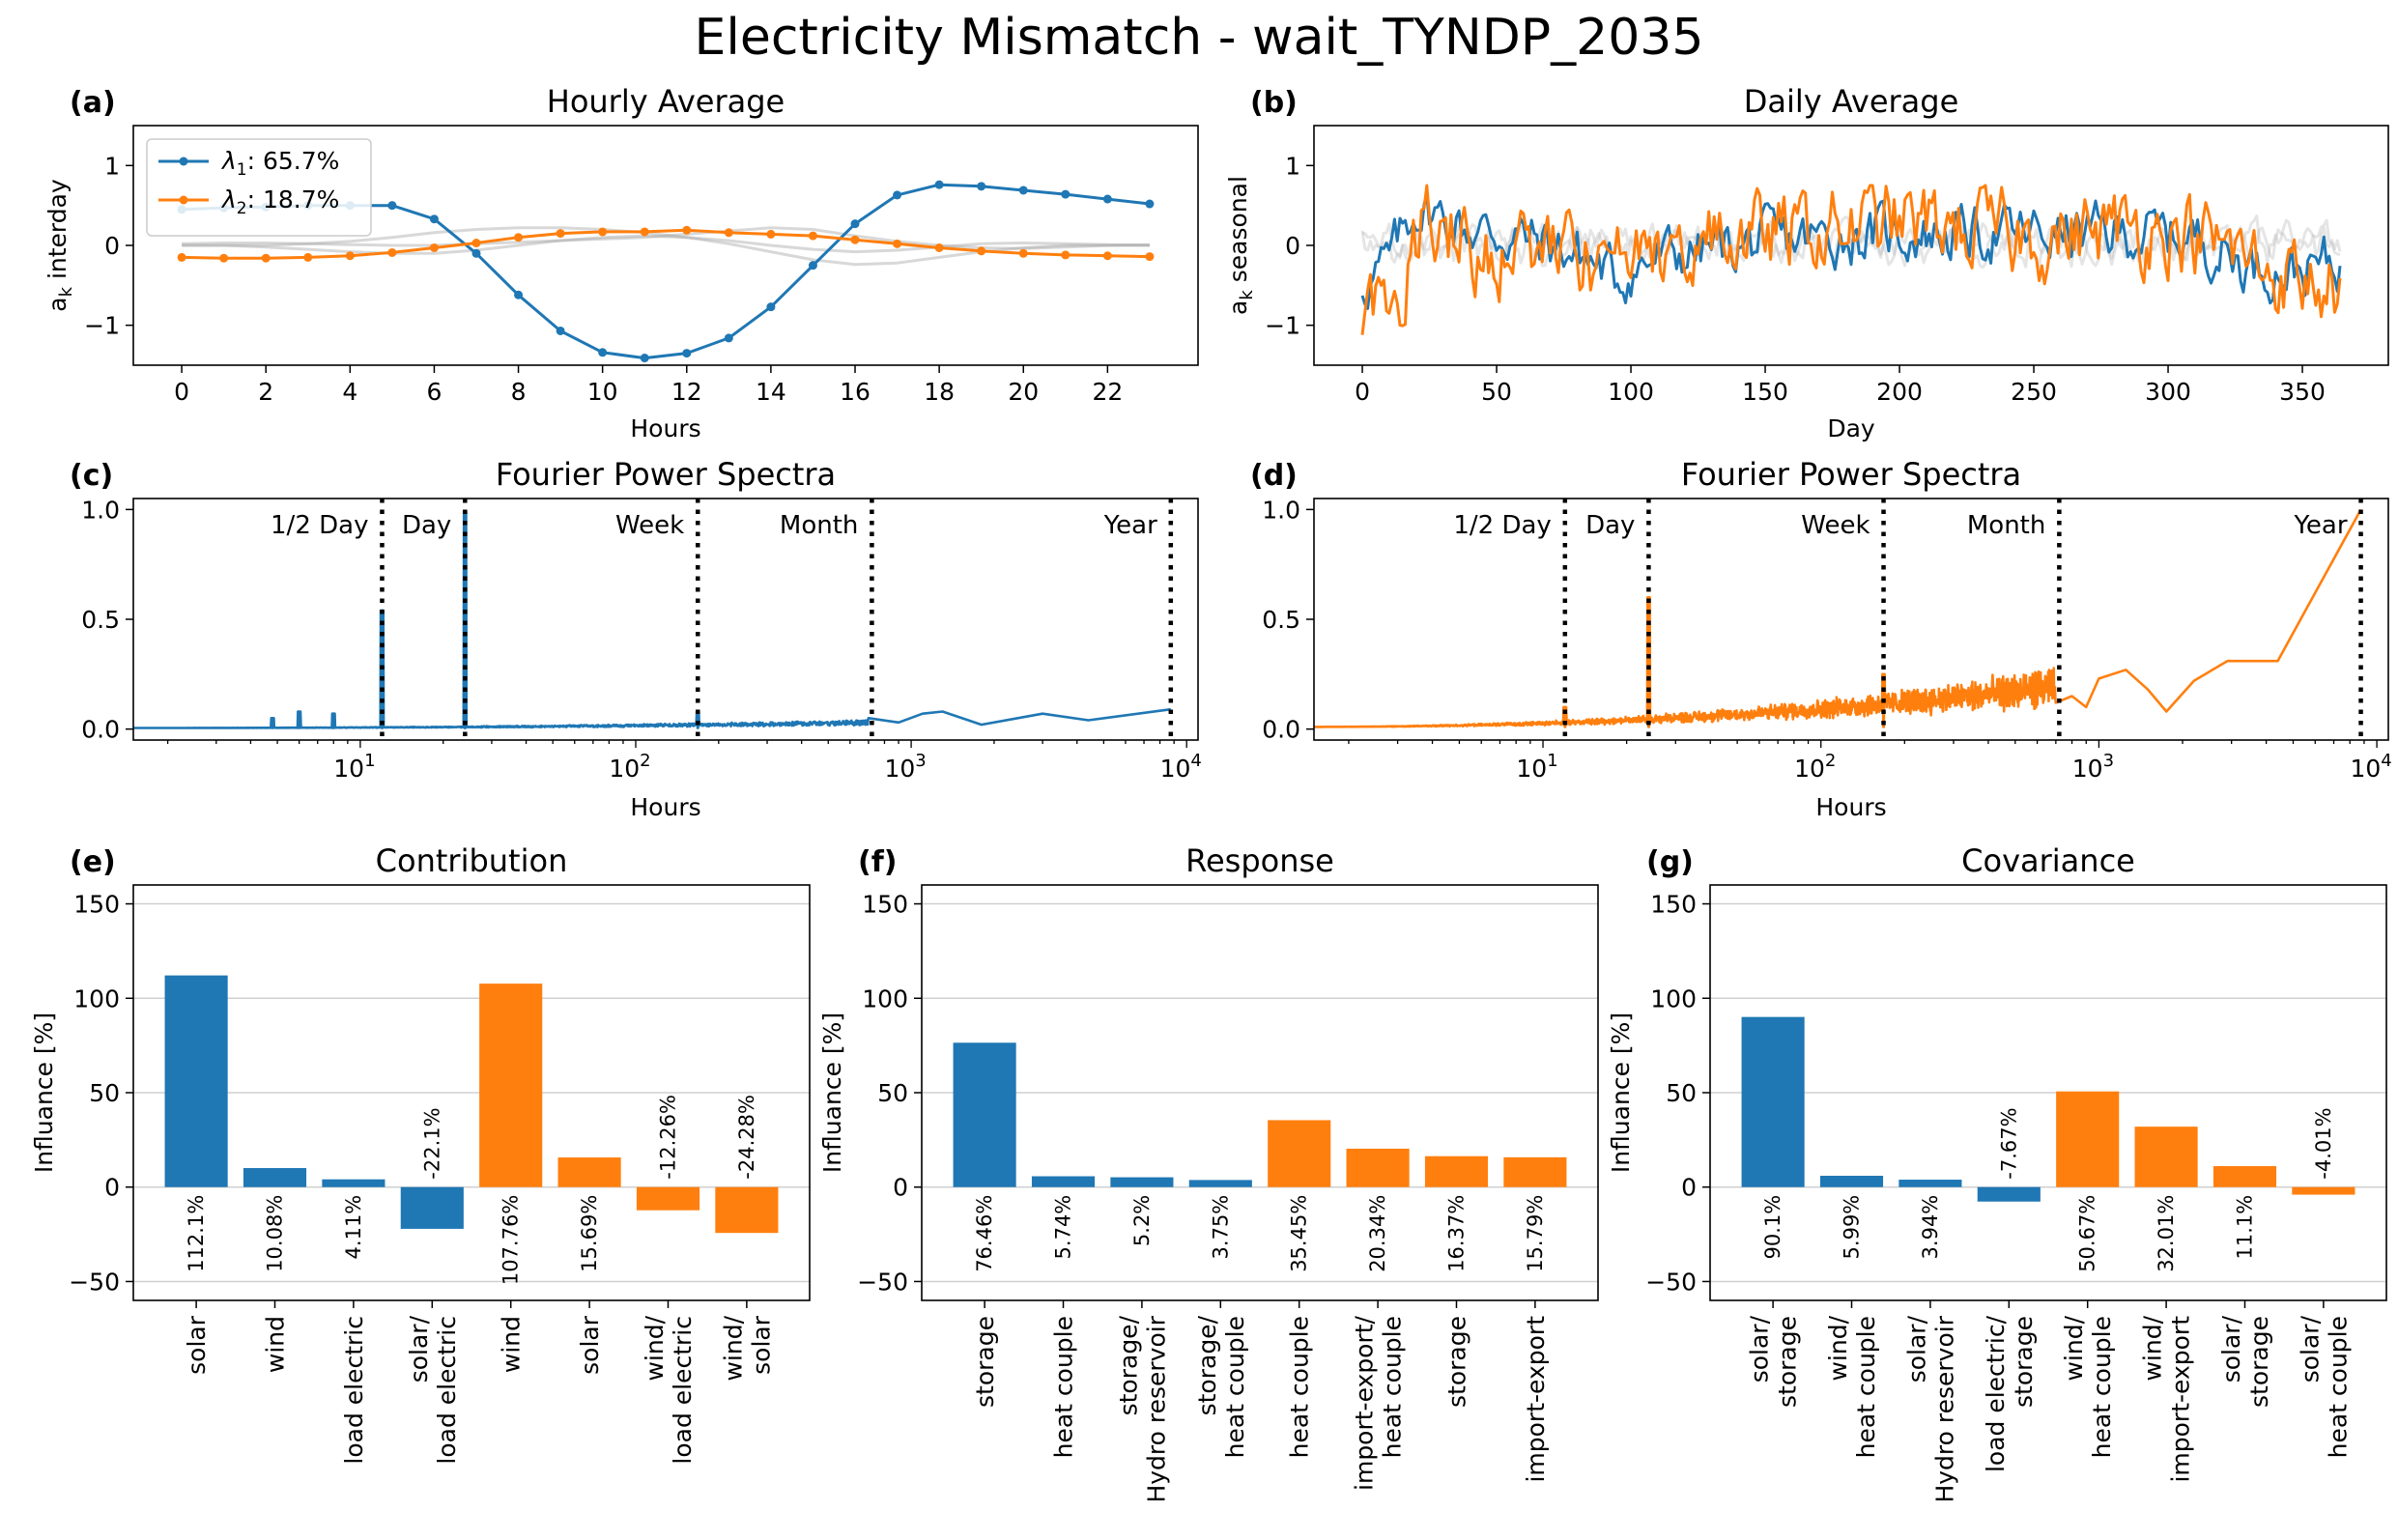 This screenshot has width=2398, height=1540. Describe the element at coordinates (1241, 245) in the screenshot. I see `y-axis-label: ak seasonal` at that location.